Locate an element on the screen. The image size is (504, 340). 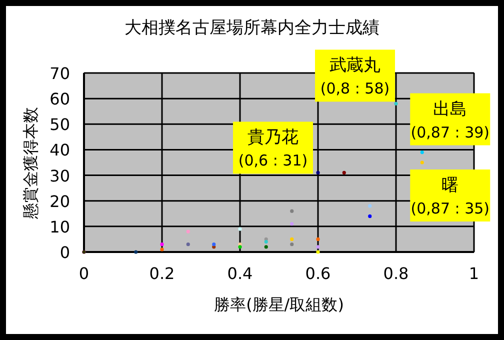
x-tick-label: 1 is located at coordinates (474, 273).